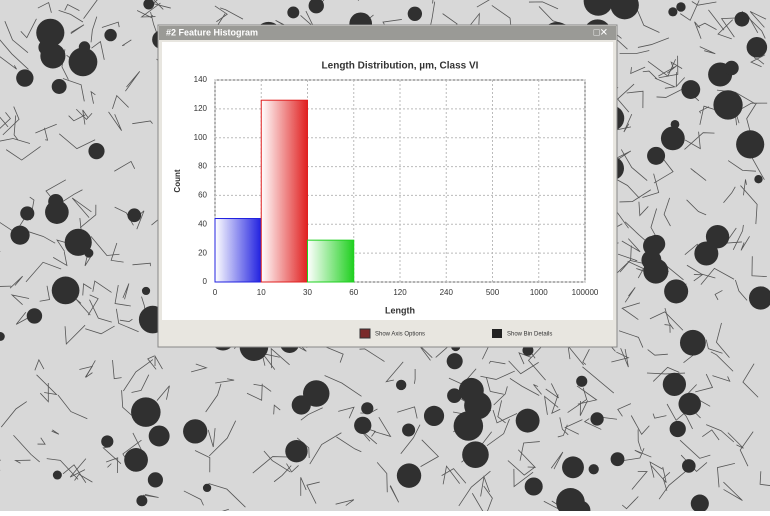 This screenshot has width=770, height=516. Describe the element at coordinates (601, 33) in the screenshot. I see `window-controls: □✕` at that location.